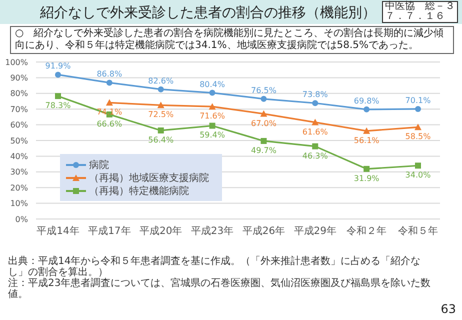  Describe the element at coordinates (264, 90) in the screenshot. I see `data-label: 76.5%` at that location.